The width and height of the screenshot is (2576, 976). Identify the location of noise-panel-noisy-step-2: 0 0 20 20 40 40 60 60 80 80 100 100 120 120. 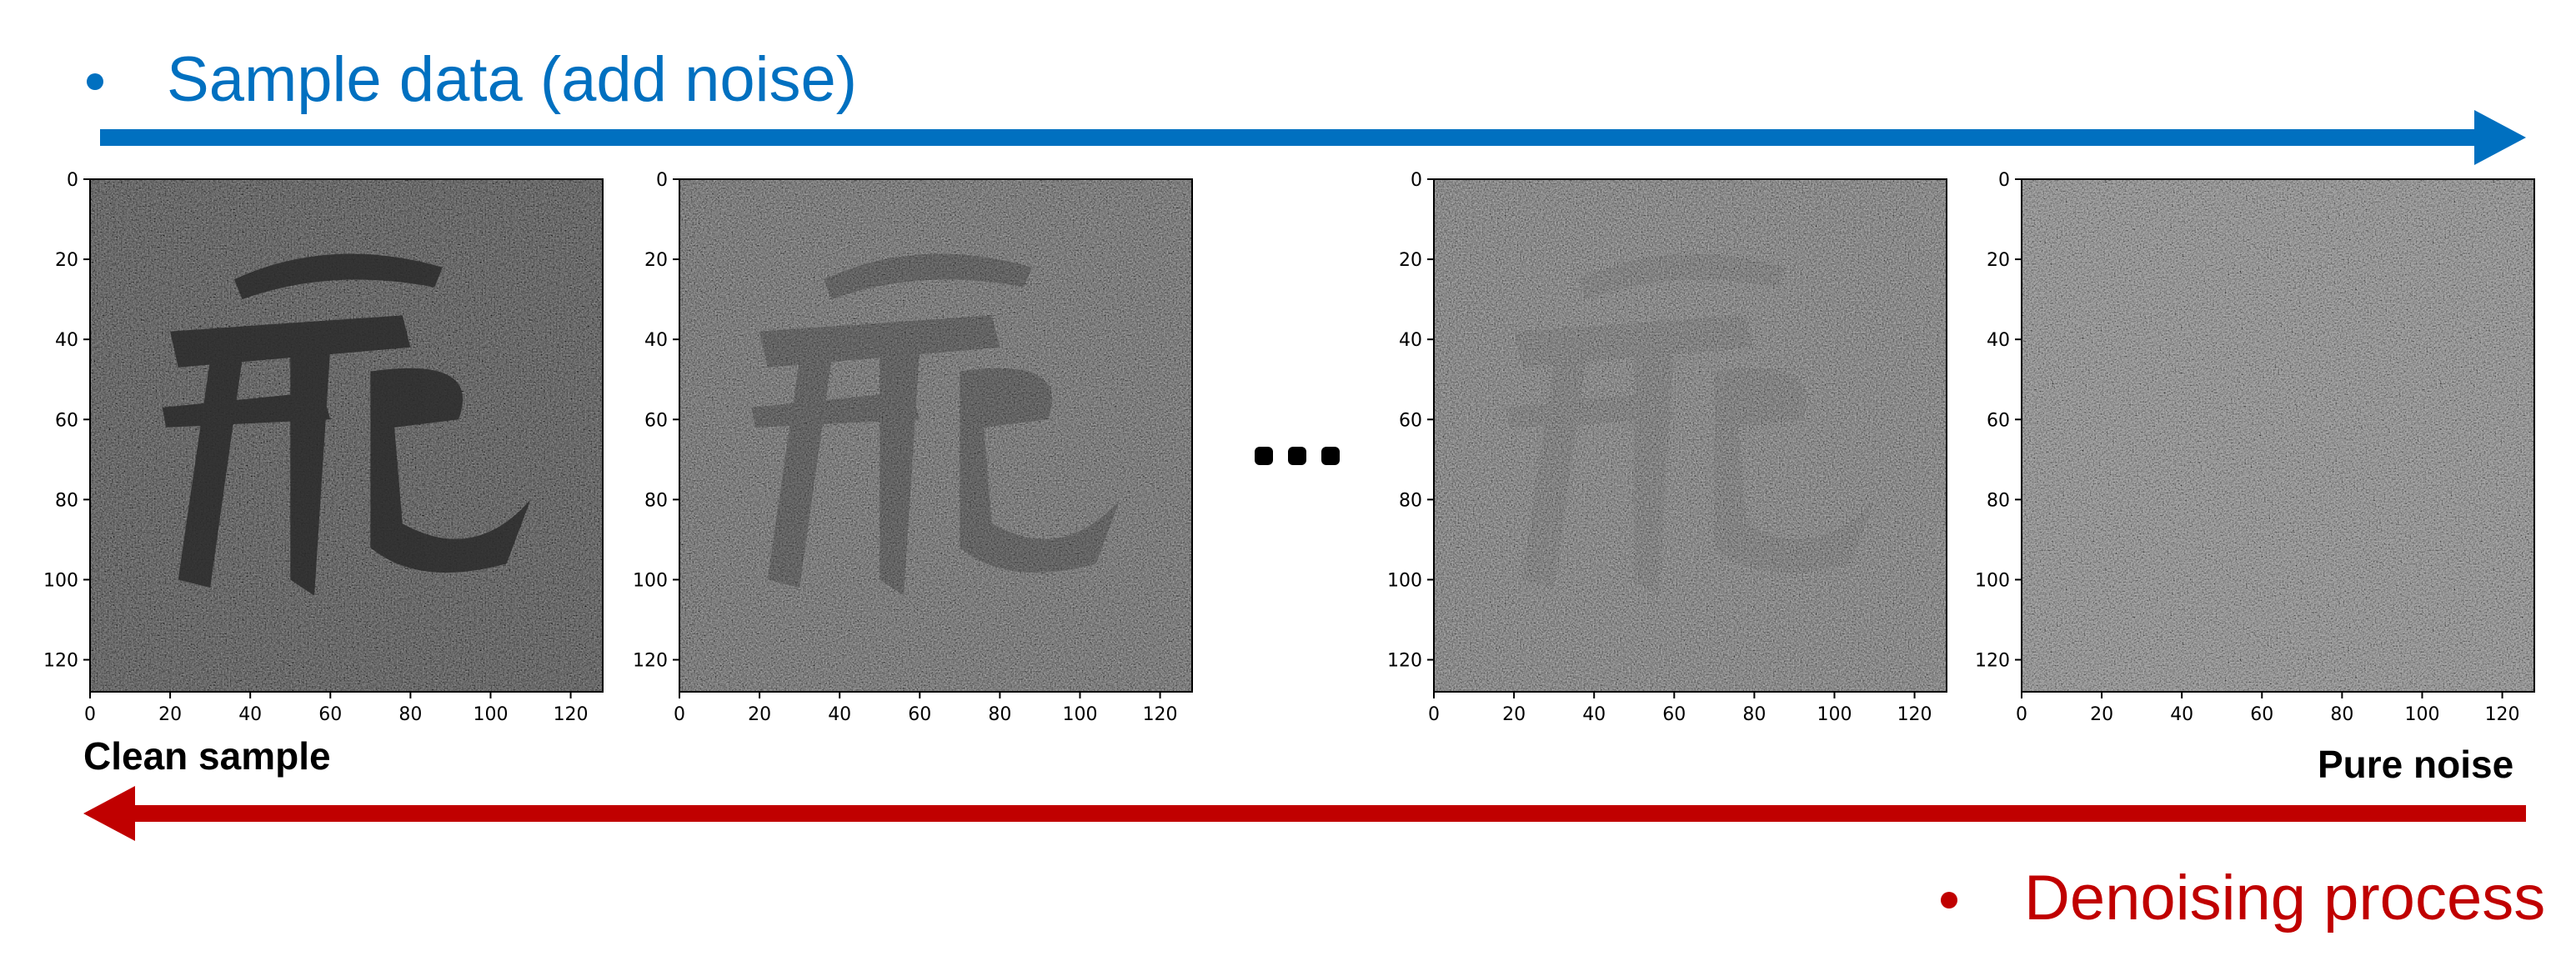
(1667, 447).